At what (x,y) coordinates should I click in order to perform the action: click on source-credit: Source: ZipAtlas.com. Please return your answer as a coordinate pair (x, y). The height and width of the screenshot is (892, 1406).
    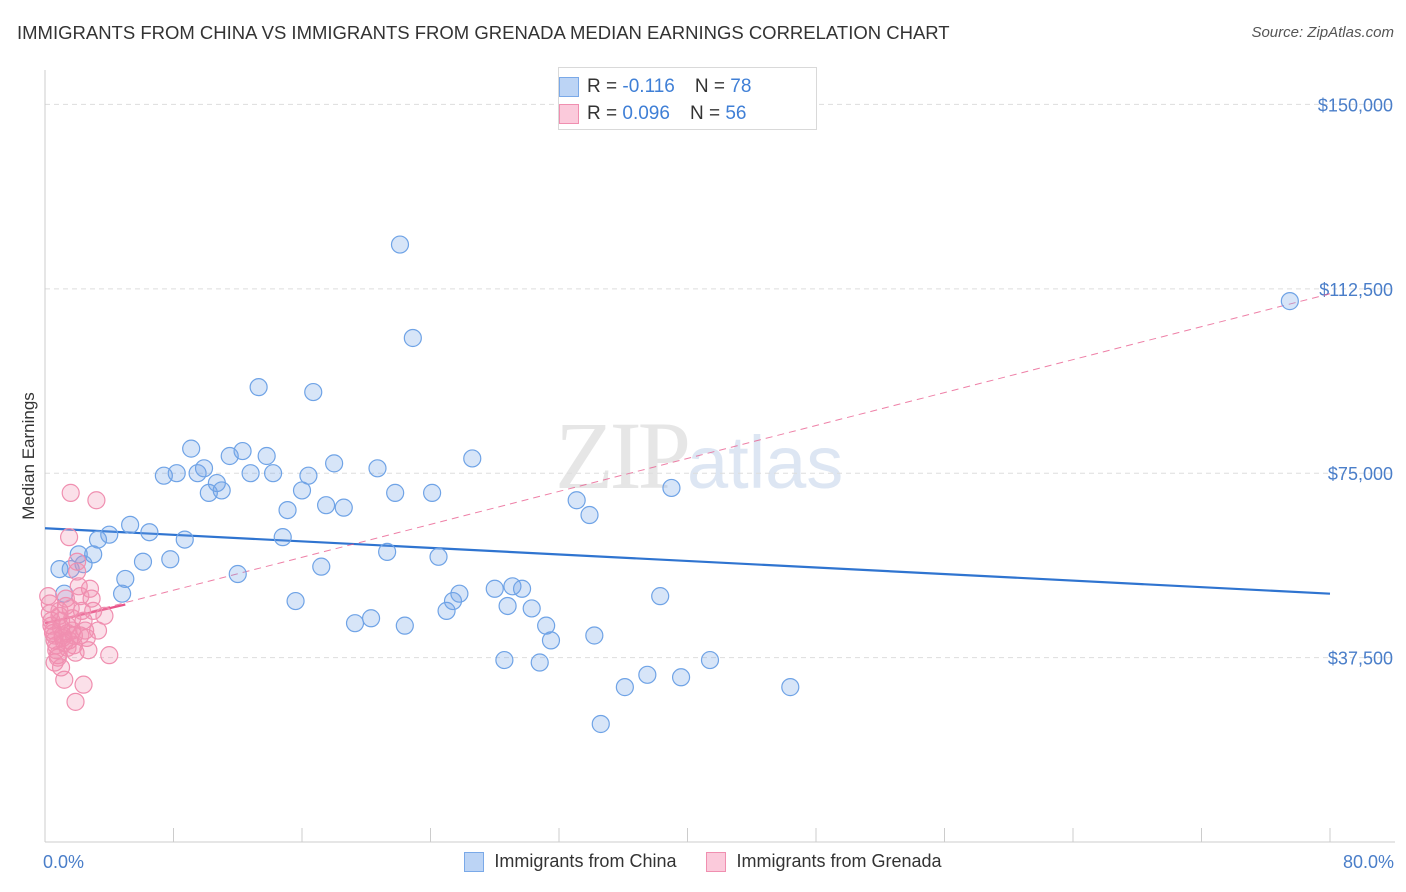
    Looking at the image, I should click on (1322, 32).